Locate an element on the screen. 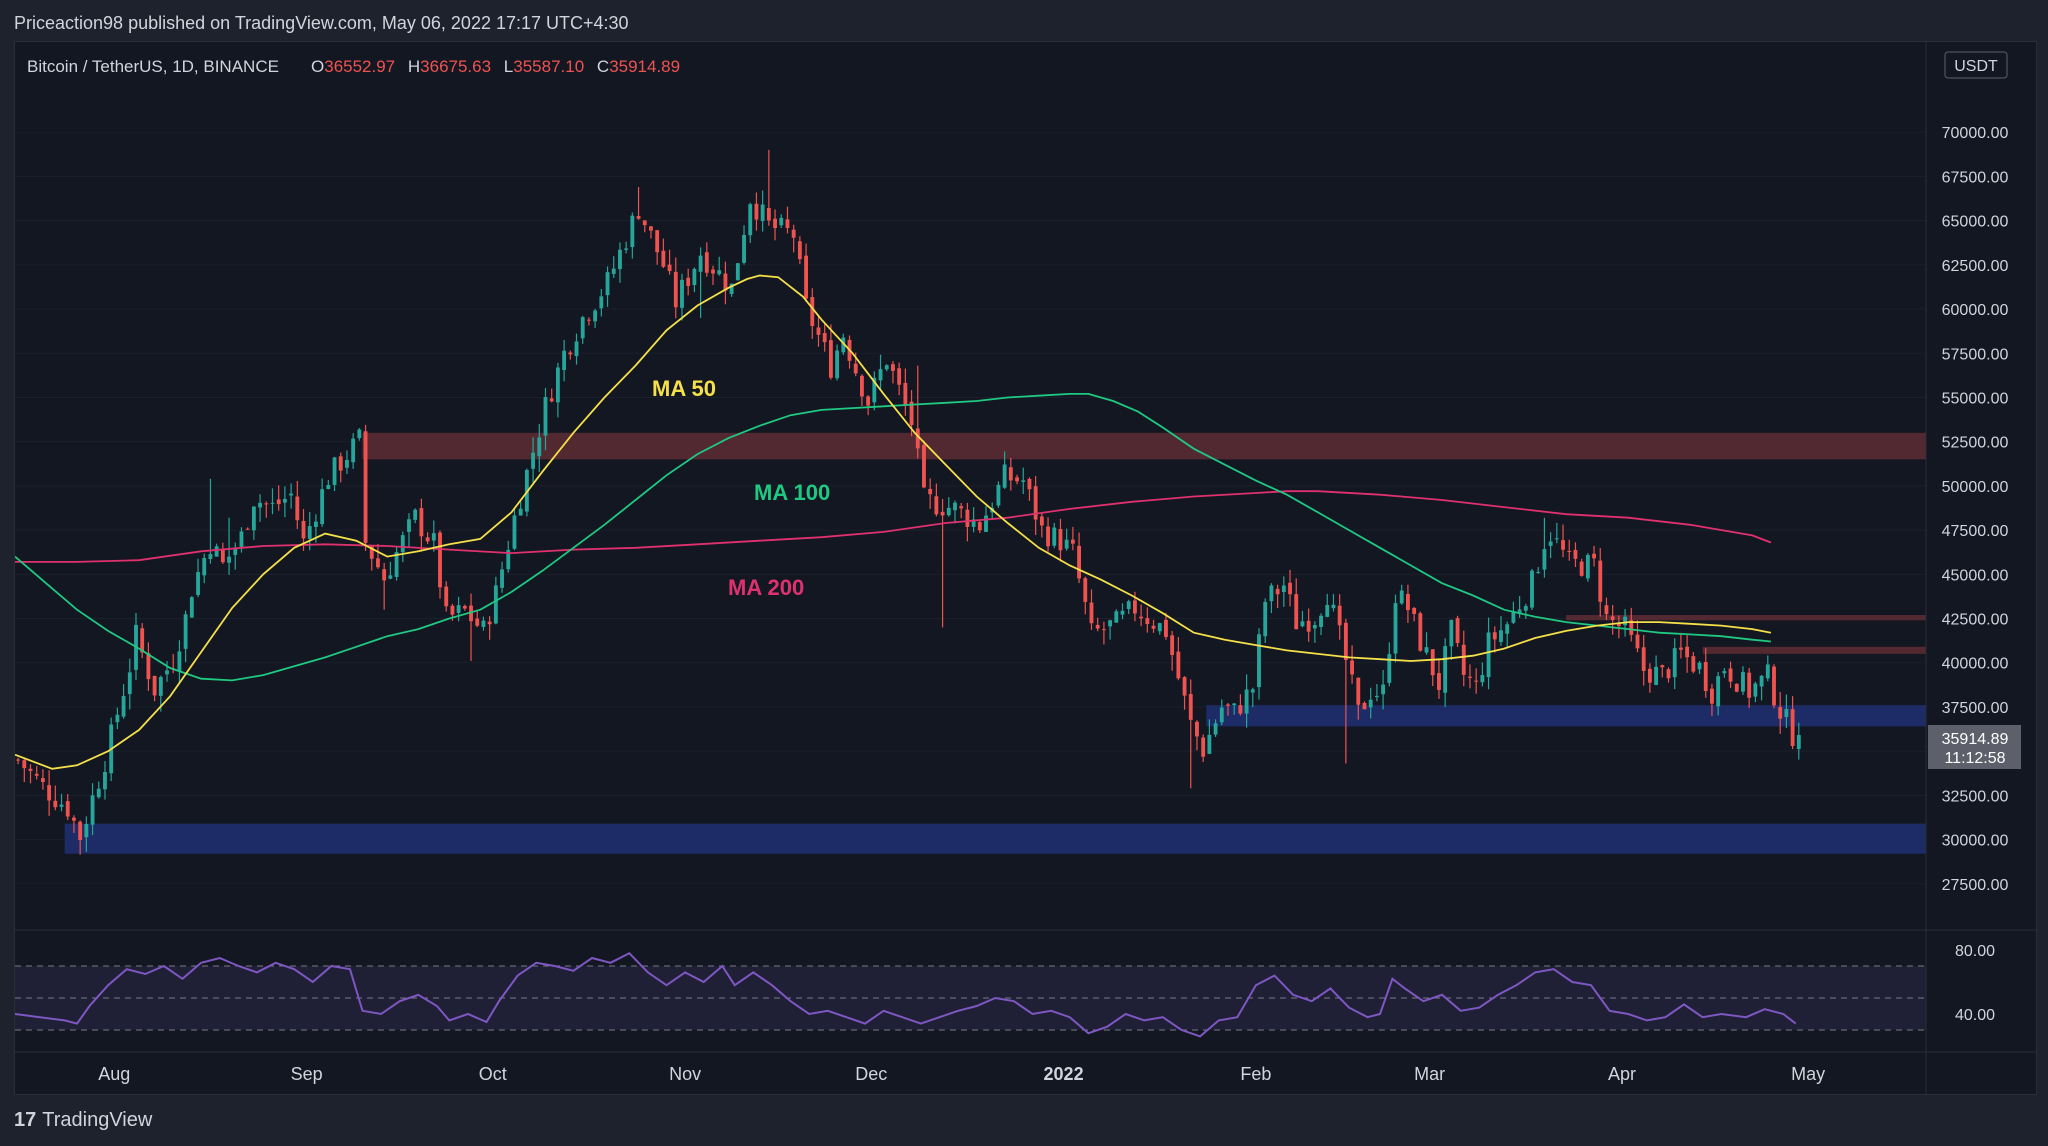  price-tick-label: 67500.00 is located at coordinates (1975, 177).